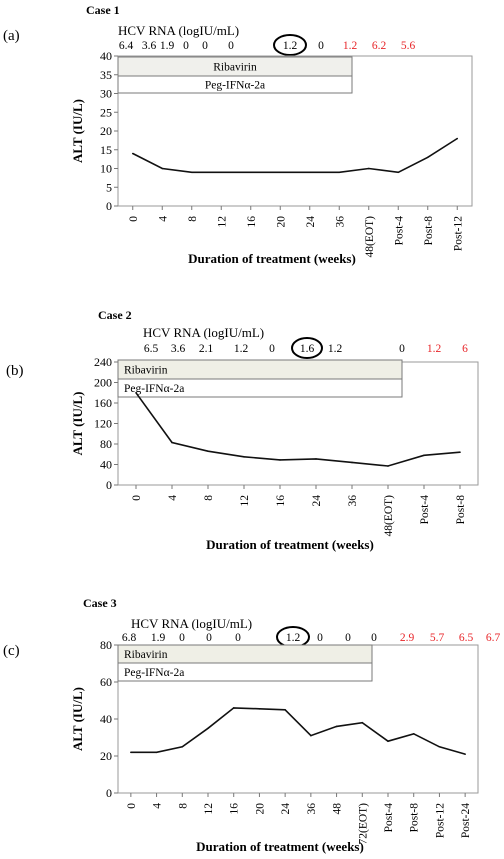 The height and width of the screenshot is (859, 504). Describe the element at coordinates (252, 222) in the screenshot. I see `x-tick-label: 16` at that location.